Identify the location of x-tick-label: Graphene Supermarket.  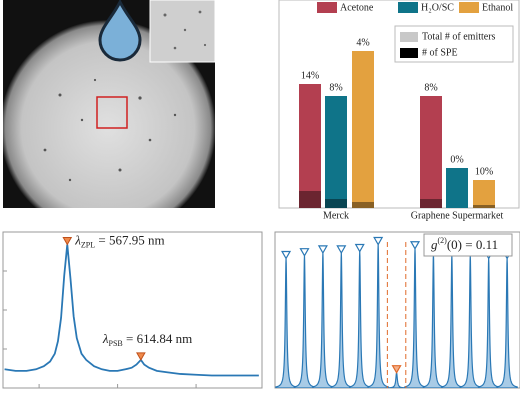
(457, 215).